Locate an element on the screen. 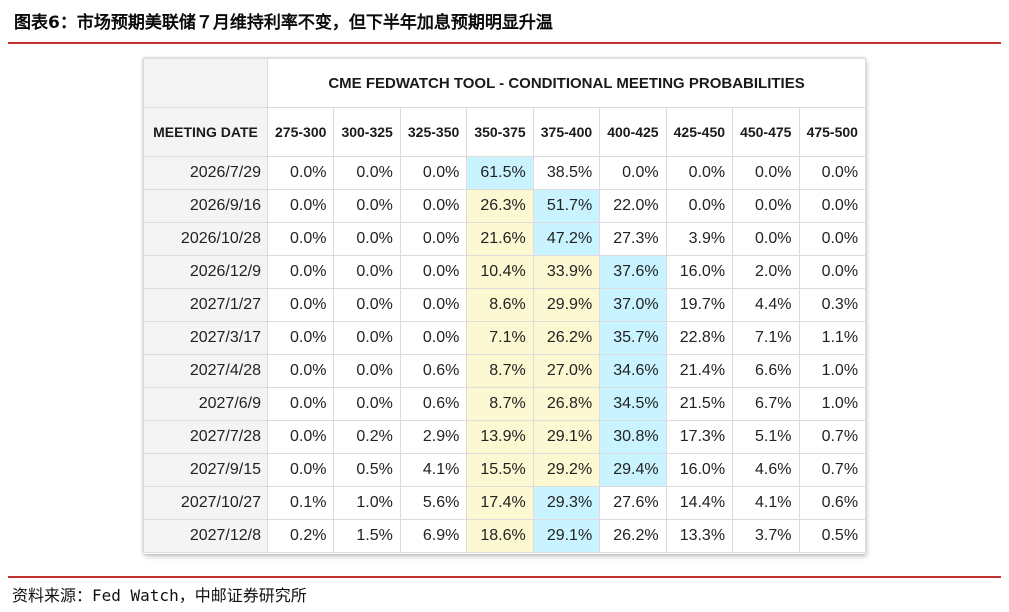 This screenshot has height=612, width=1009. probability-cell-highlighted: 37.0% is located at coordinates (633, 305).